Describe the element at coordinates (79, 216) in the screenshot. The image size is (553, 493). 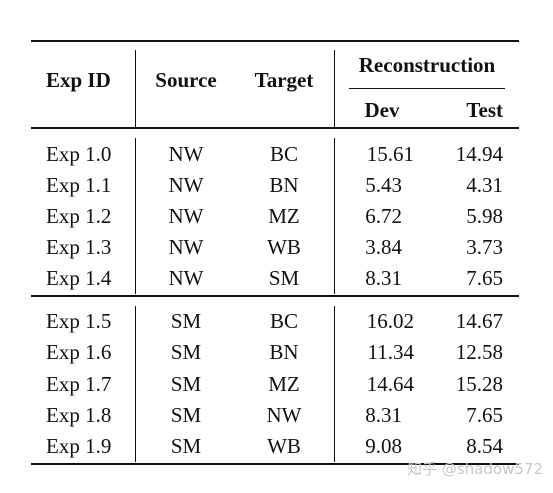
I see `cell-exp: Exp 1.2` at that location.